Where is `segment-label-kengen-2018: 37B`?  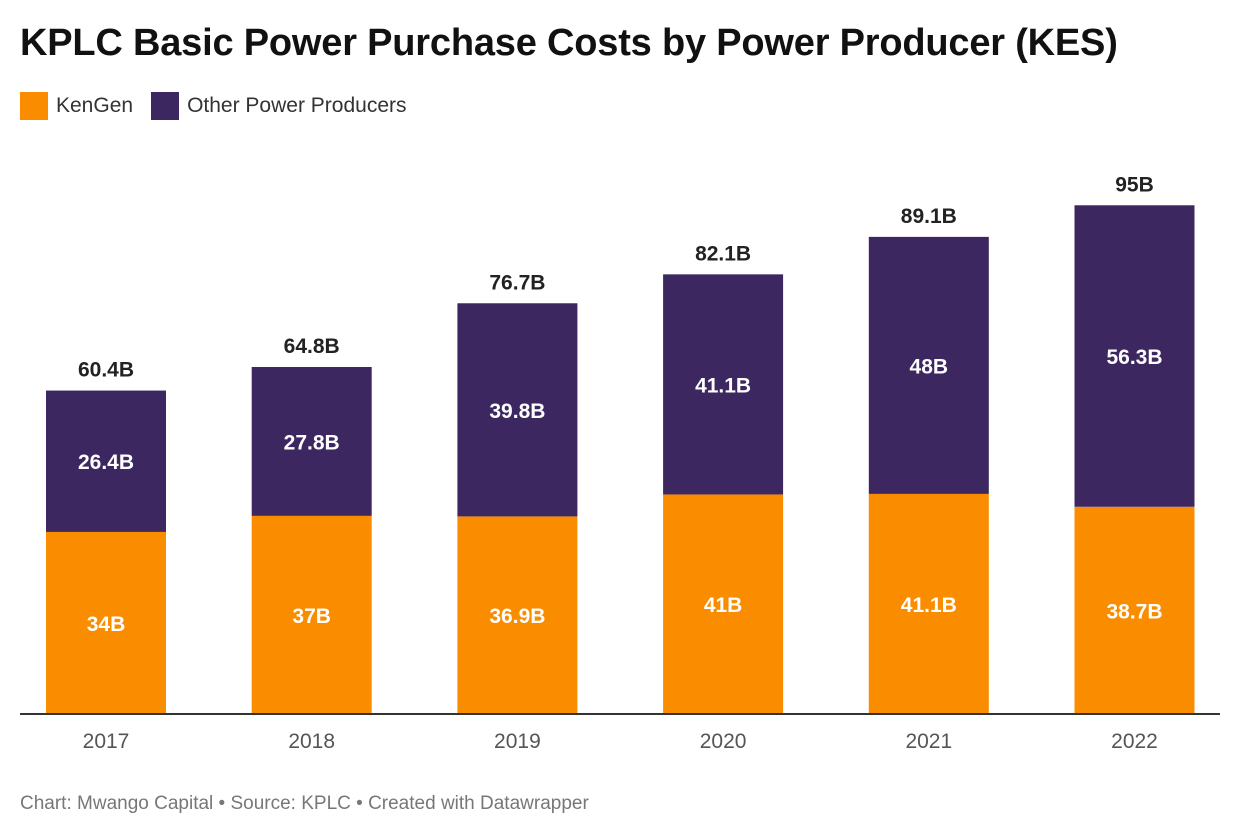
segment-label-kengen-2018: 37B is located at coordinates (311, 616).